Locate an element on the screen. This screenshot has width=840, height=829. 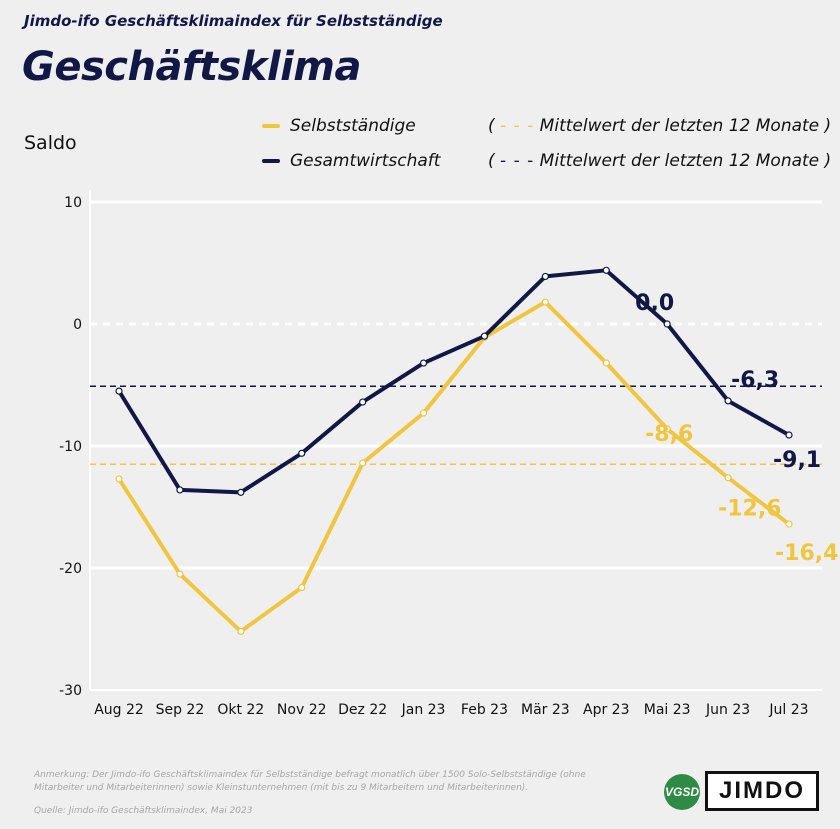
y-tick-label: 10 is located at coordinates (73, 203).